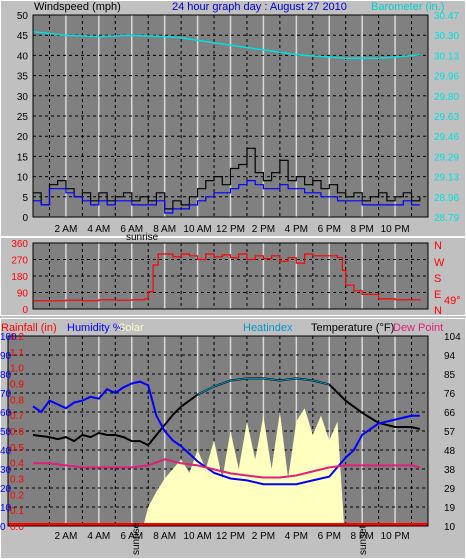  What do you see at coordinates (17, 353) in the screenshot?
I see `rainfall-tick-label: 1.1` at bounding box center [17, 353].